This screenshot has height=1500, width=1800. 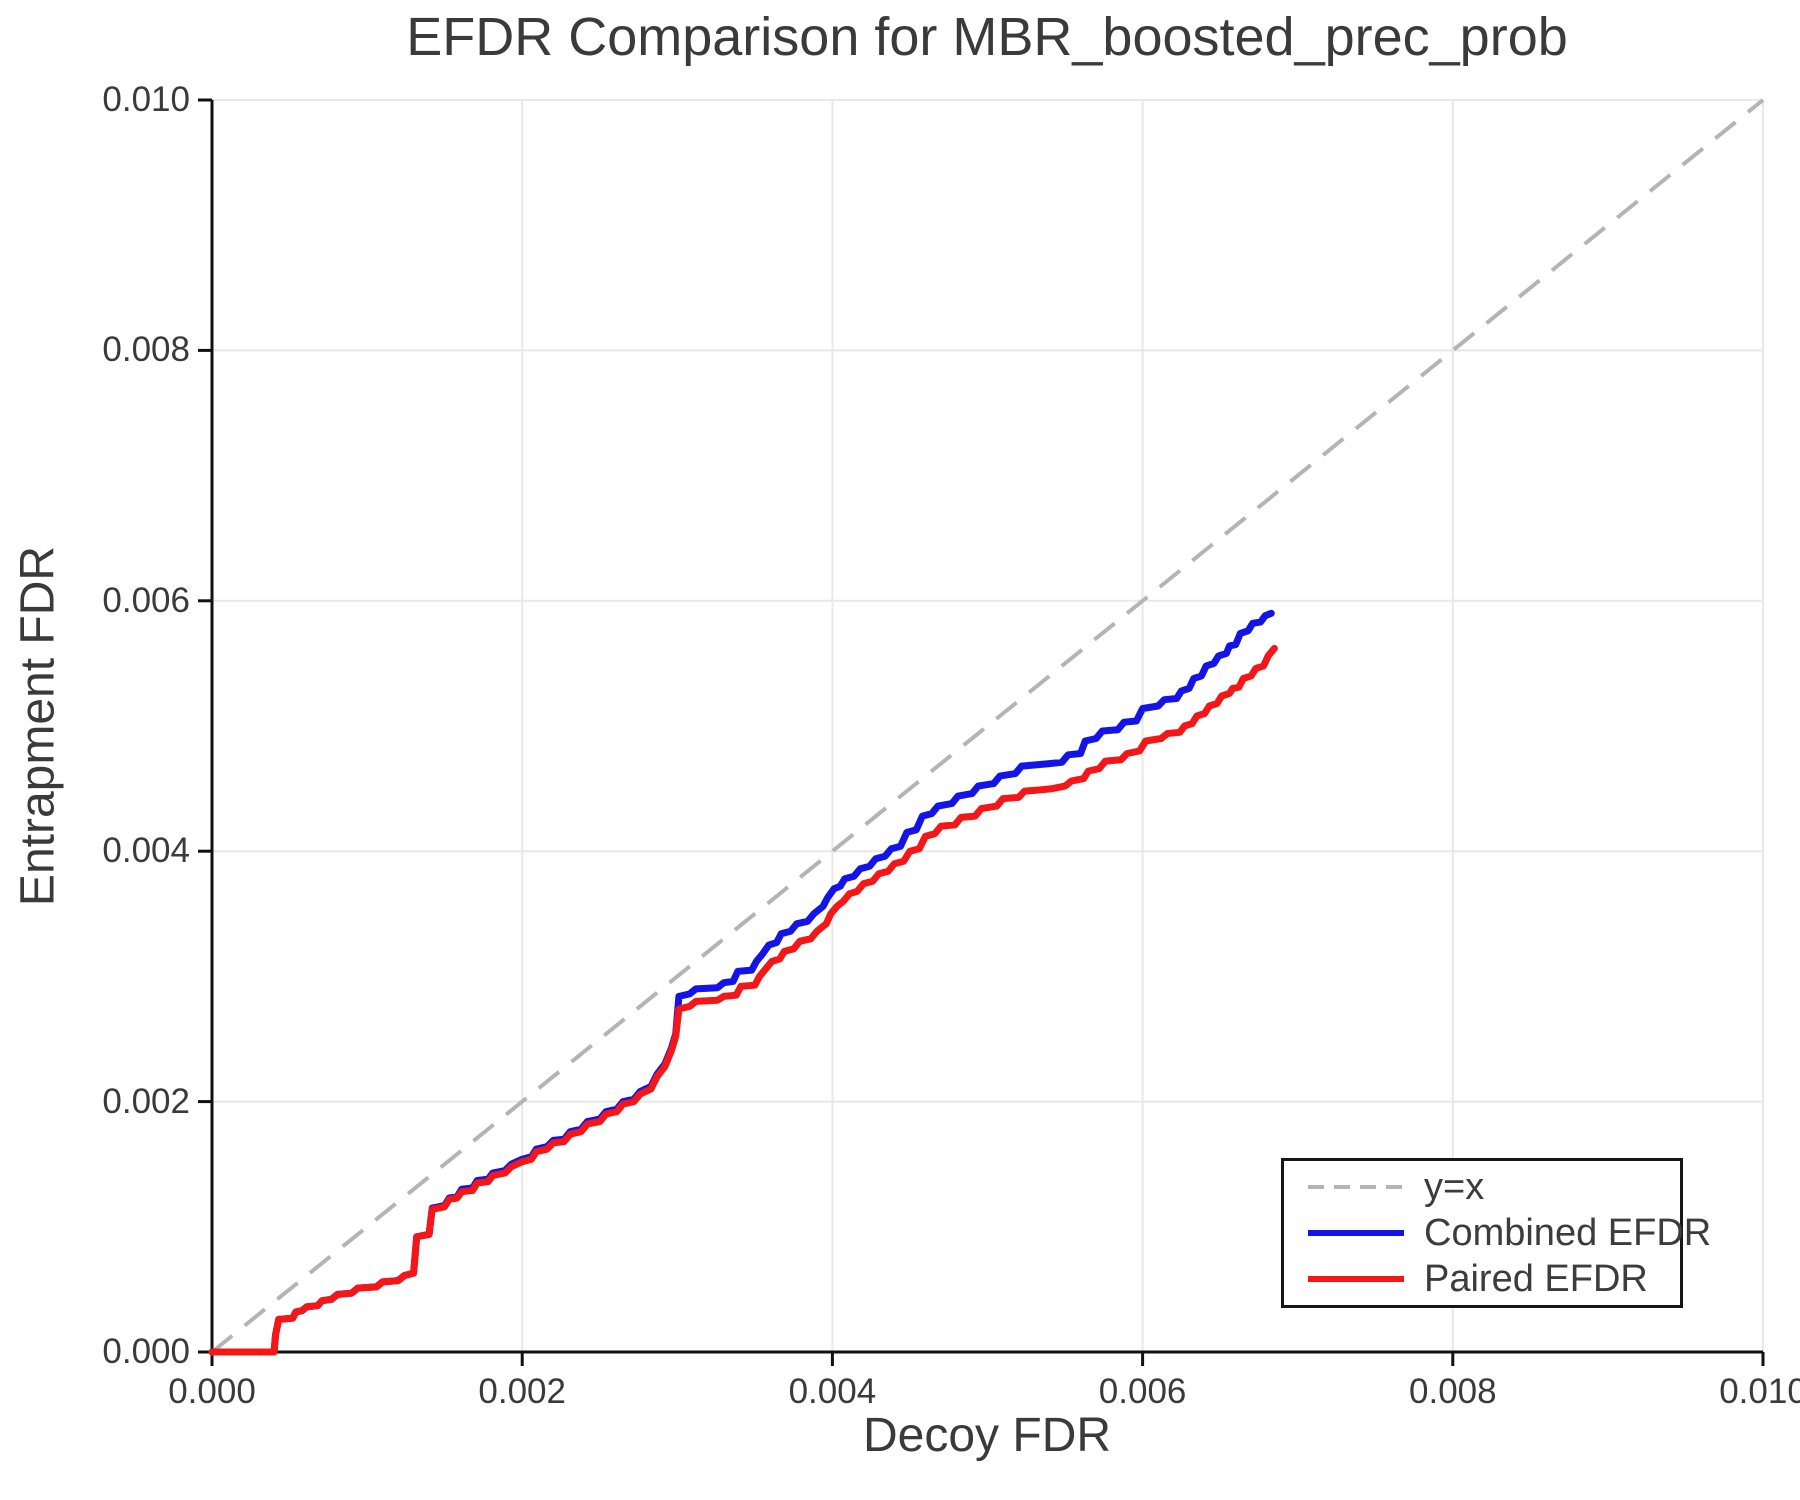 I want to click on y-tick-label-0.006: 0.006, so click(x=146, y=600).